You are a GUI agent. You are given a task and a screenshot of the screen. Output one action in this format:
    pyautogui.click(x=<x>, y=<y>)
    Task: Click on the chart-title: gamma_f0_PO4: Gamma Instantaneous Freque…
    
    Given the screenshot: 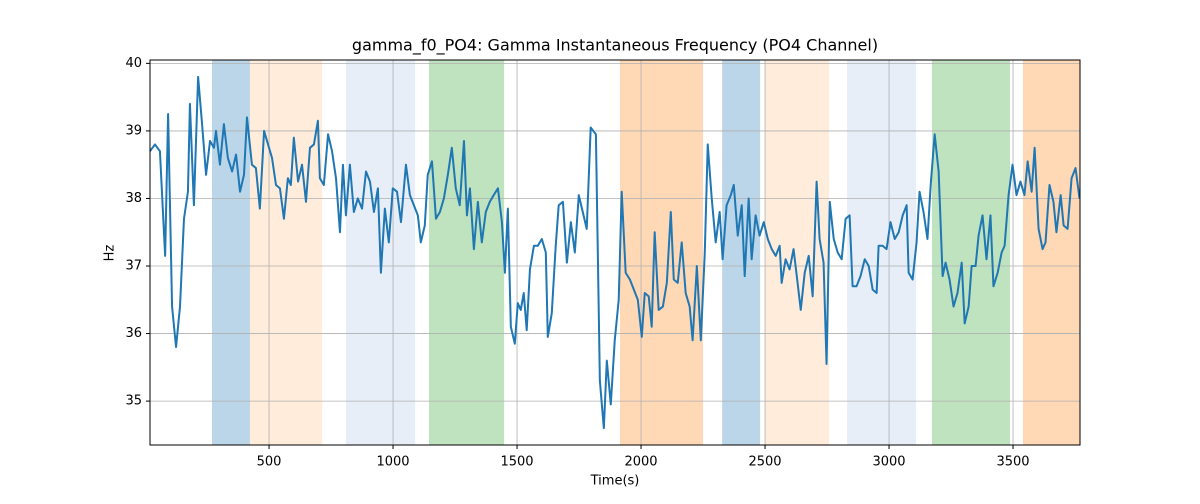 What is the action you would take?
    pyautogui.click(x=615, y=46)
    